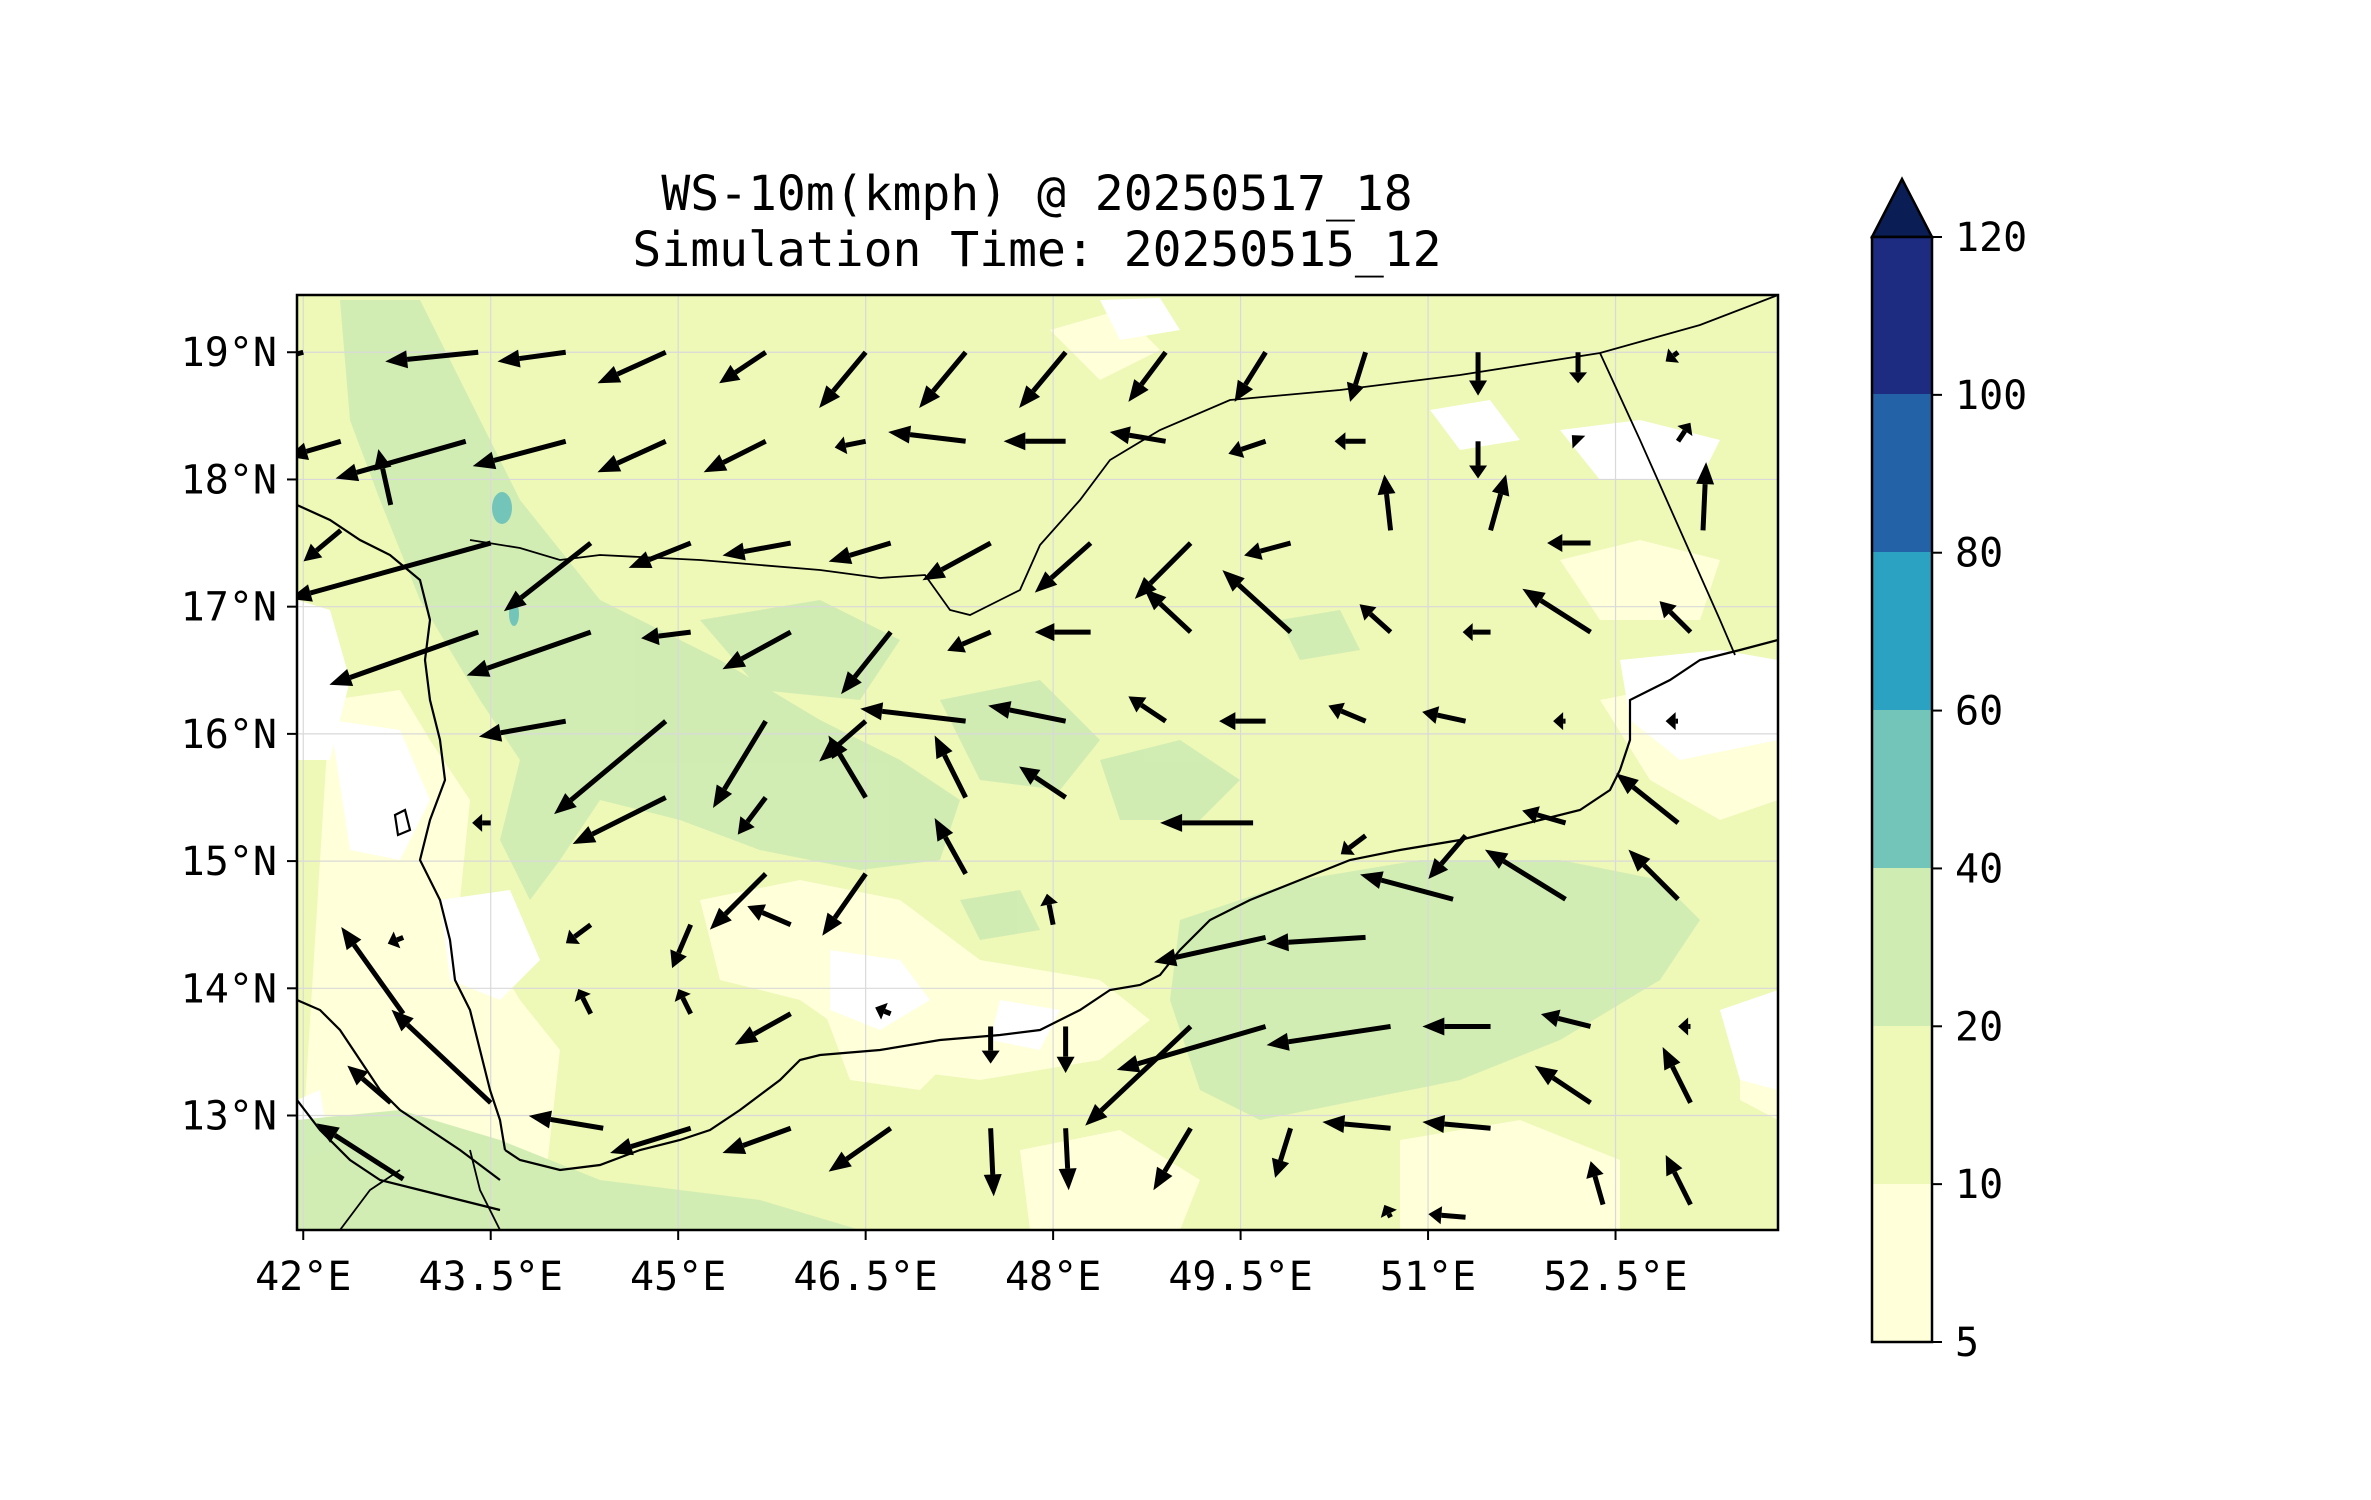 This screenshot has height=1500, width=2371. What do you see at coordinates (229, 353) in the screenshot?
I see `y-tick-label: 19°N` at bounding box center [229, 353].